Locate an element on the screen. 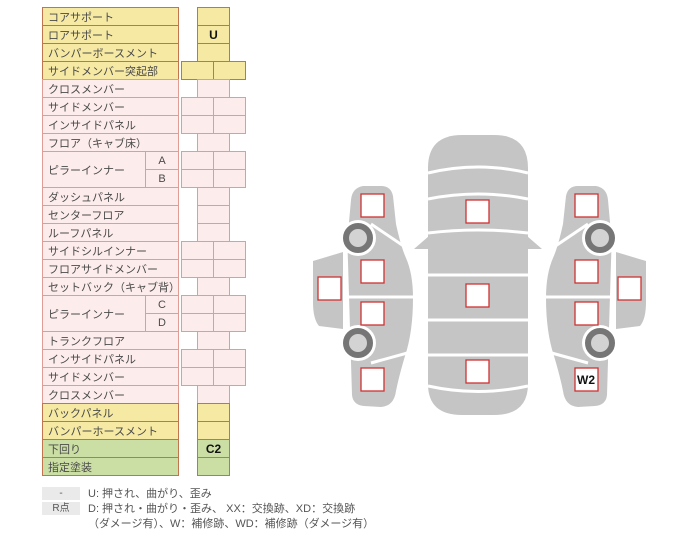  part-label: ロアサポート is located at coordinates (110, 34).